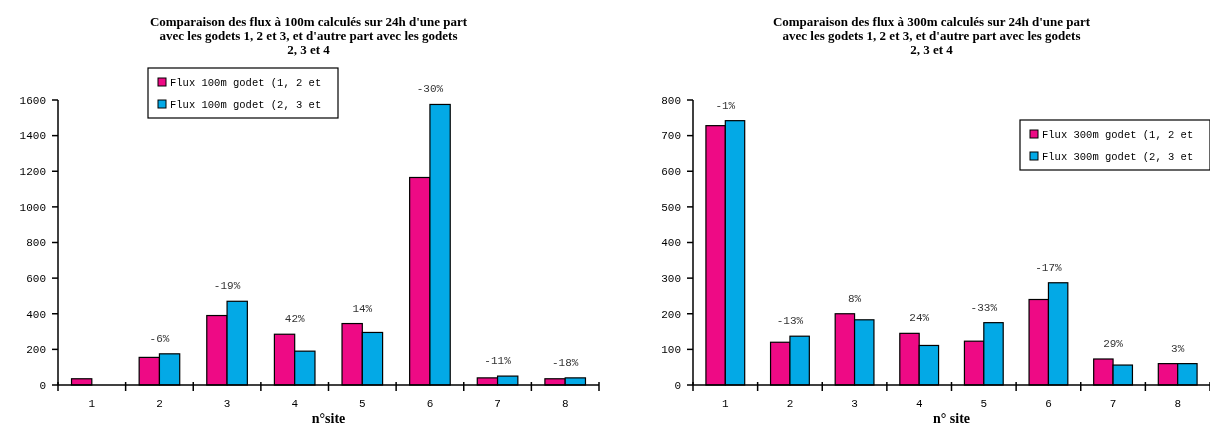 Image resolution: width=1226 pixels, height=430 pixels. Describe the element at coordinates (246, 105) in the screenshot. I see `legend-label: Flux 100m godet (2, 3 et` at that location.